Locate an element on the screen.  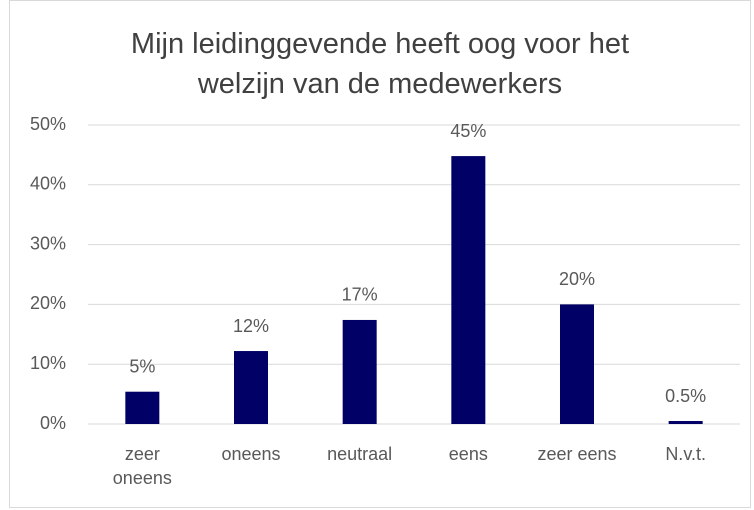
data-label: 5% is located at coordinates (142, 366).